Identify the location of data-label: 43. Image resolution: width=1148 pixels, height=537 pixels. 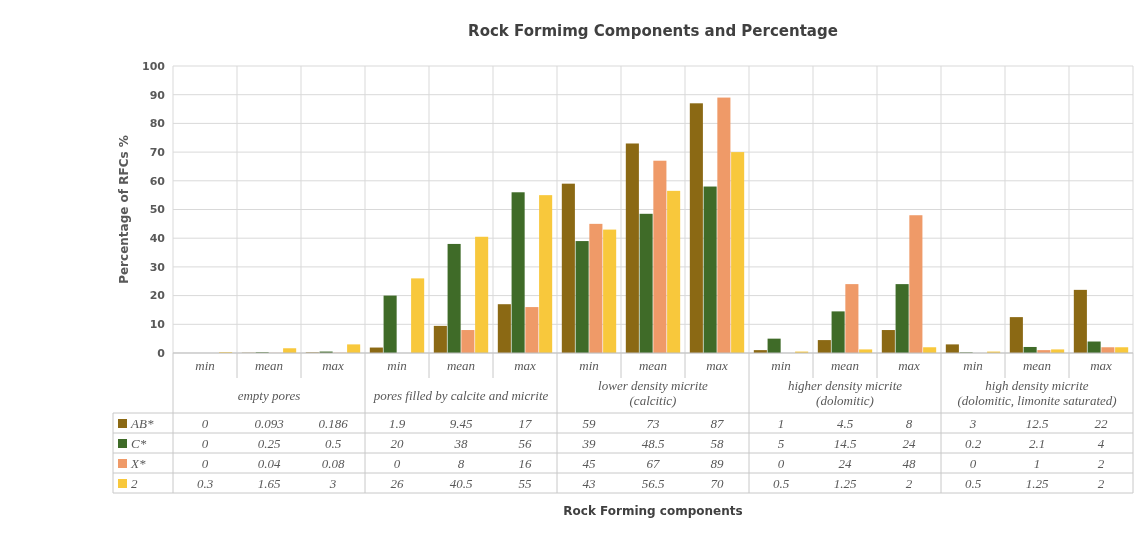
(589, 483).